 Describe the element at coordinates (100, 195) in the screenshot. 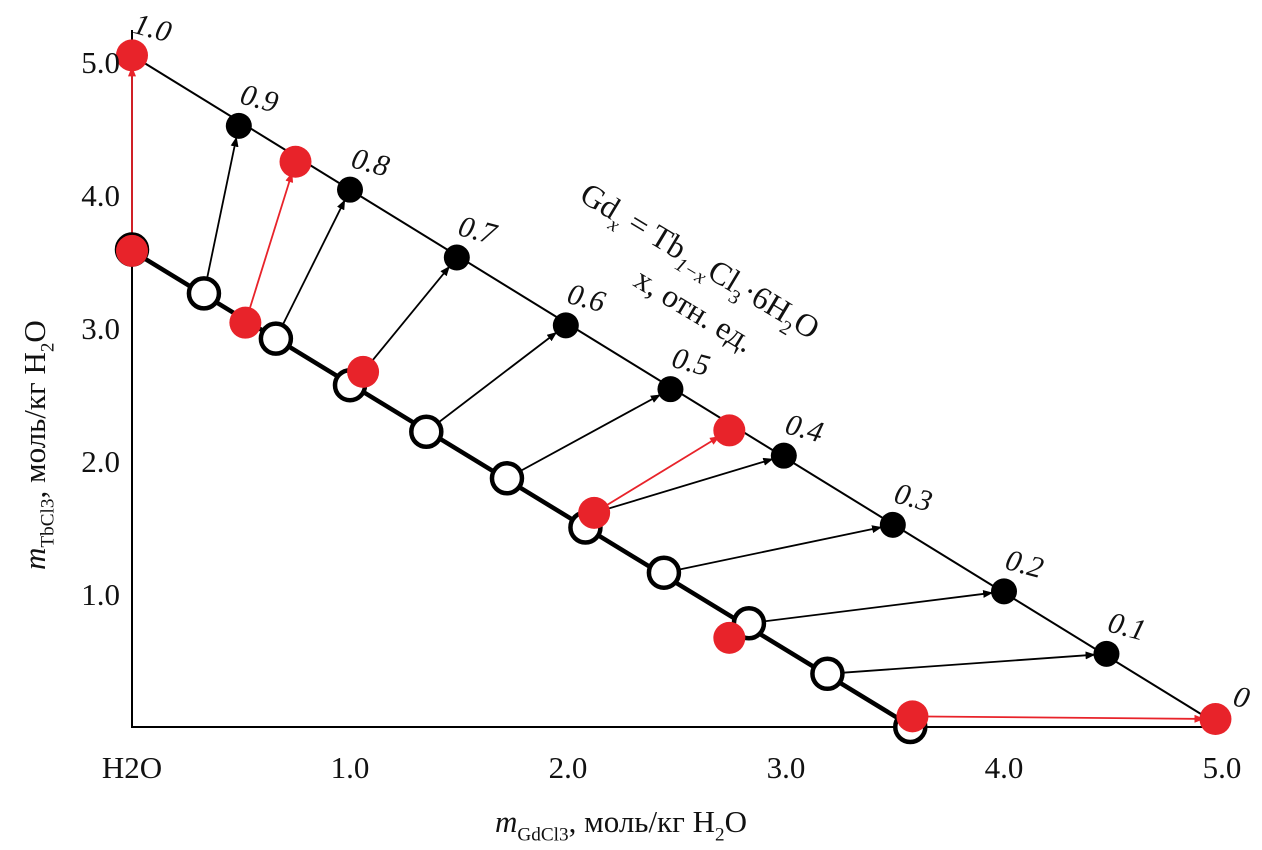

I see `y-tick-label: 4.0` at that location.